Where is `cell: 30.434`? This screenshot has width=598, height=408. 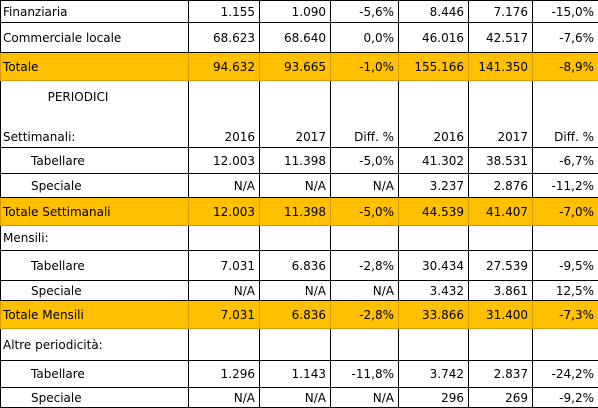
cell: 30.434 is located at coordinates (434, 266).